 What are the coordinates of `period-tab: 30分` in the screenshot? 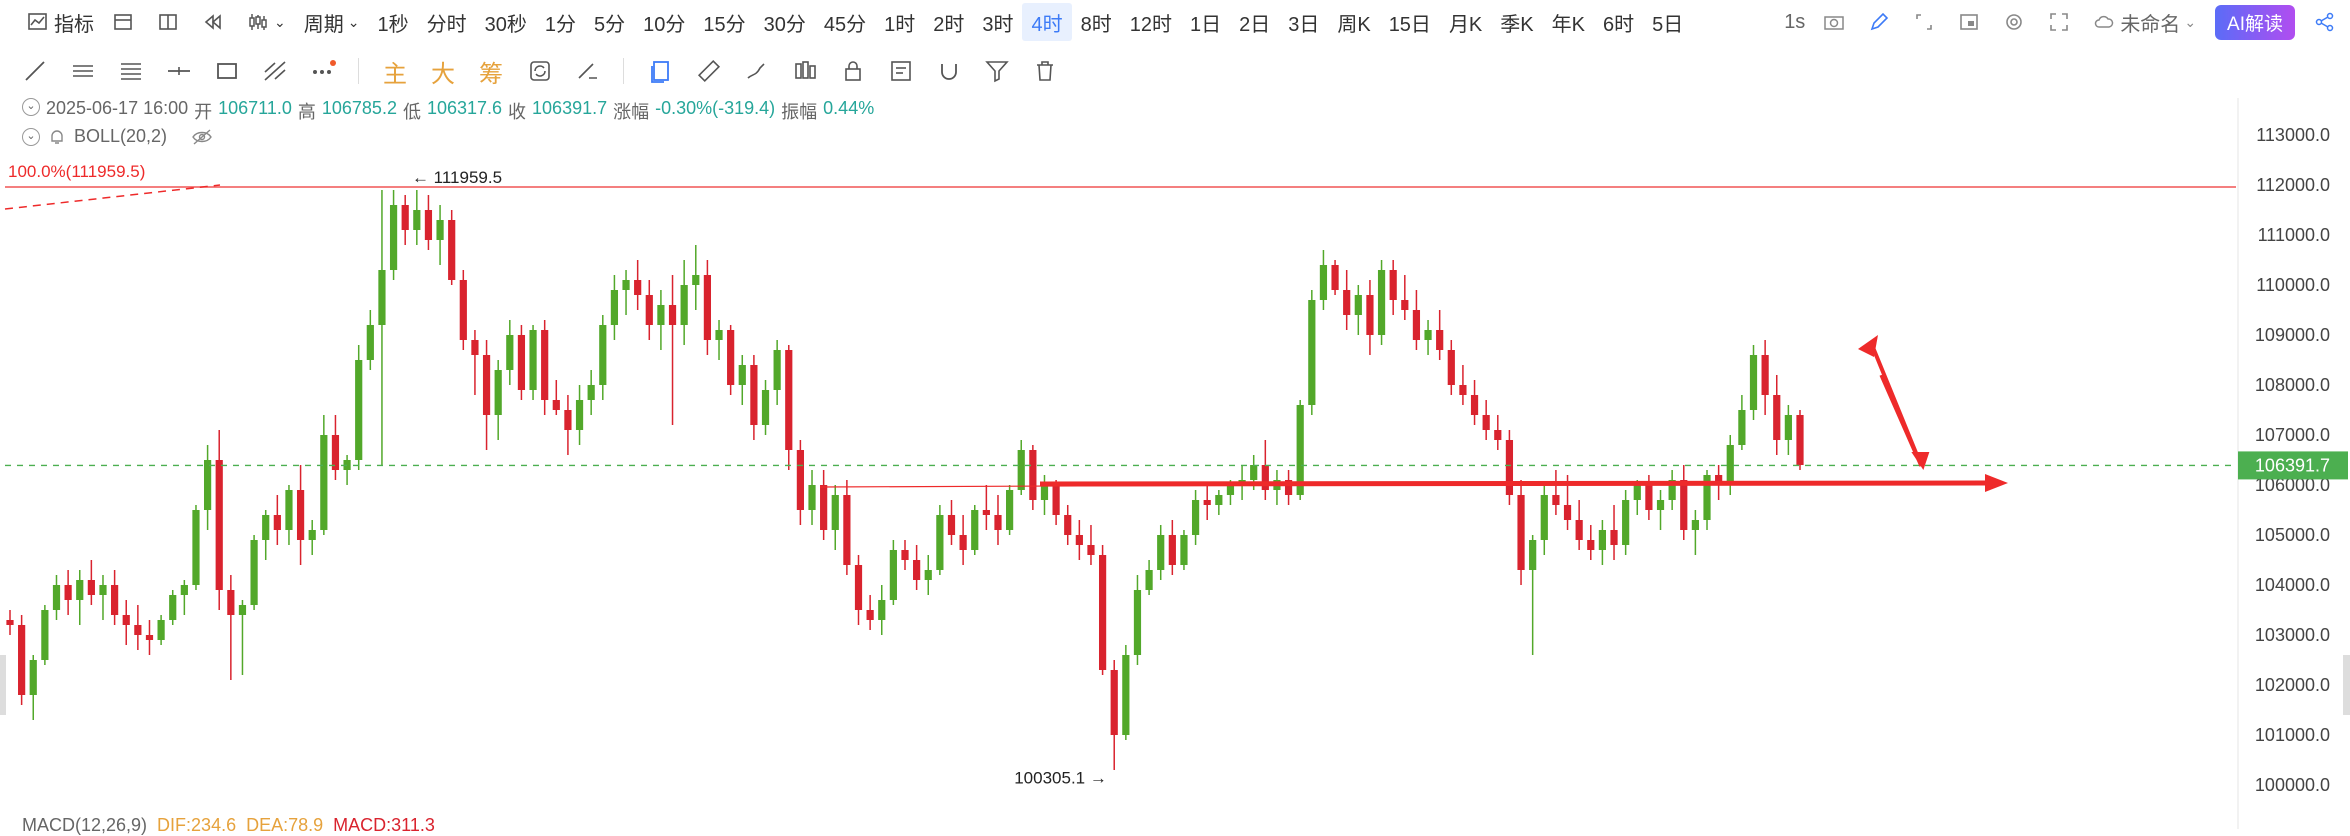 It's located at (784, 24).